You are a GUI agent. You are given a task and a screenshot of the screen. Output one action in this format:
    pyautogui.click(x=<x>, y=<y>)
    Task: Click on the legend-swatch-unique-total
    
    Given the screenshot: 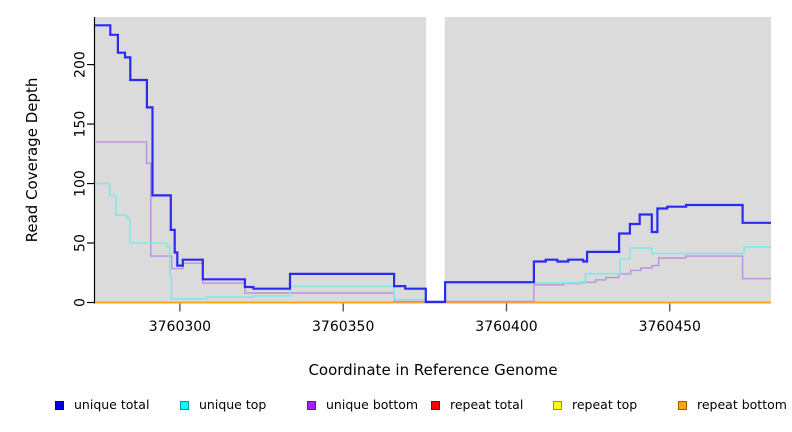 What is the action you would take?
    pyautogui.click(x=59, y=405)
    